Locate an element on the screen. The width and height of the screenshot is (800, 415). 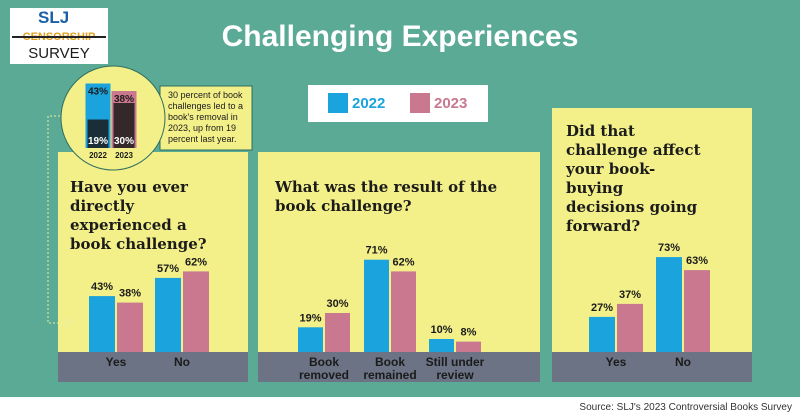
title: Challenging Experiences is located at coordinates (400, 36).